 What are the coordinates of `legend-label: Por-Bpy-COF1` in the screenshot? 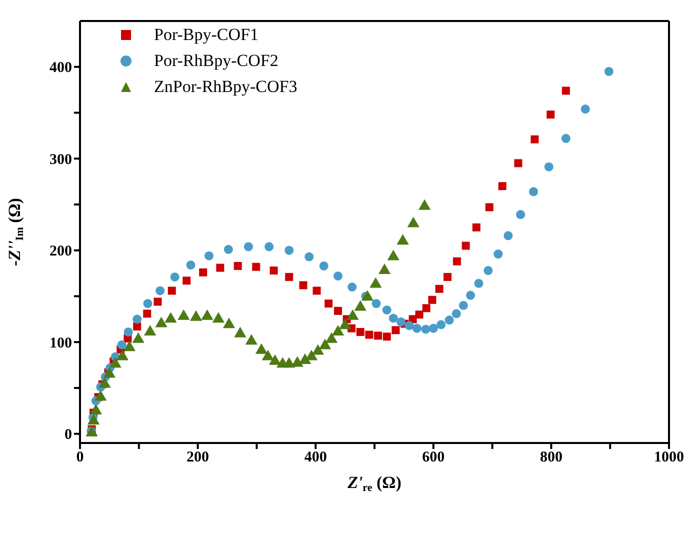 It's located at (206, 35).